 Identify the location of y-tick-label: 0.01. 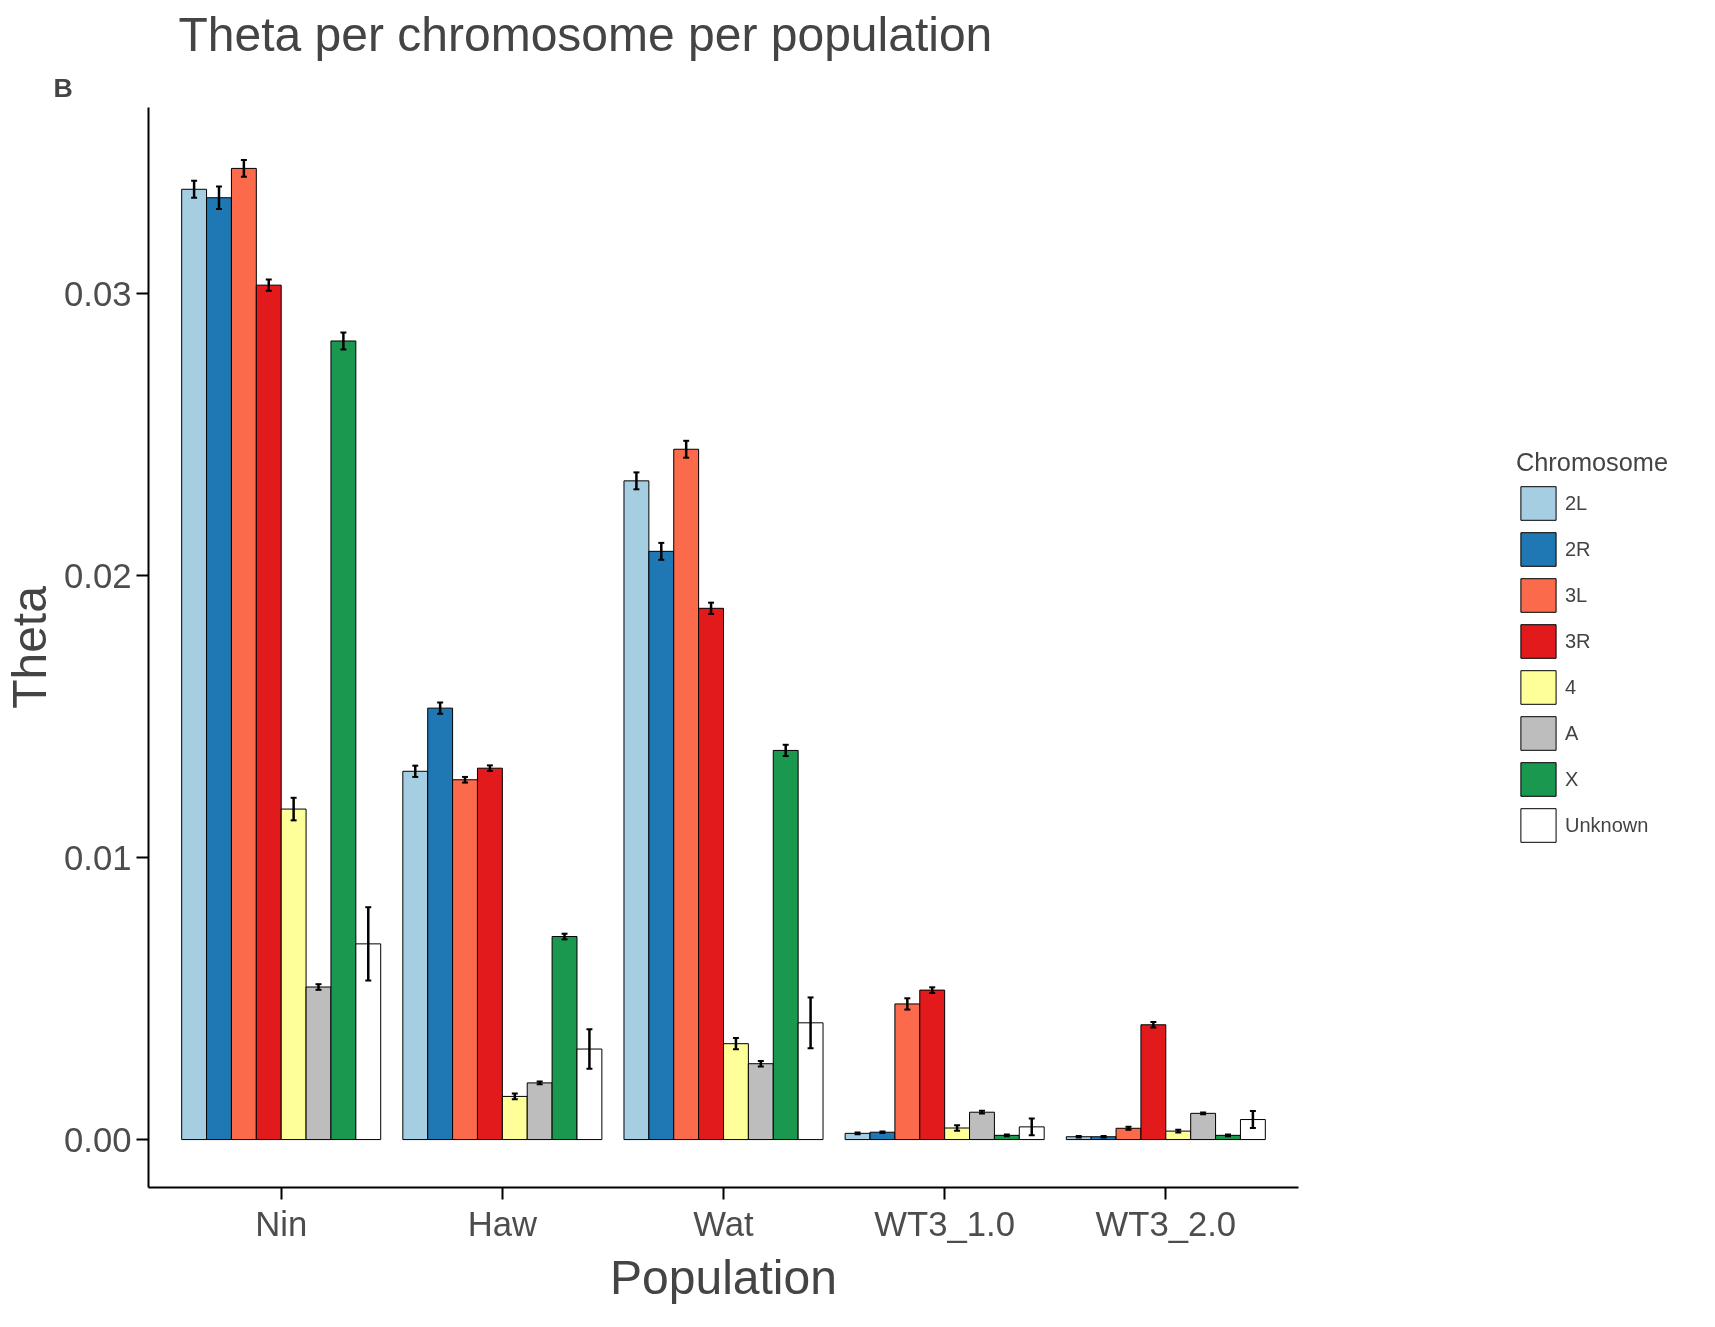
(98, 857).